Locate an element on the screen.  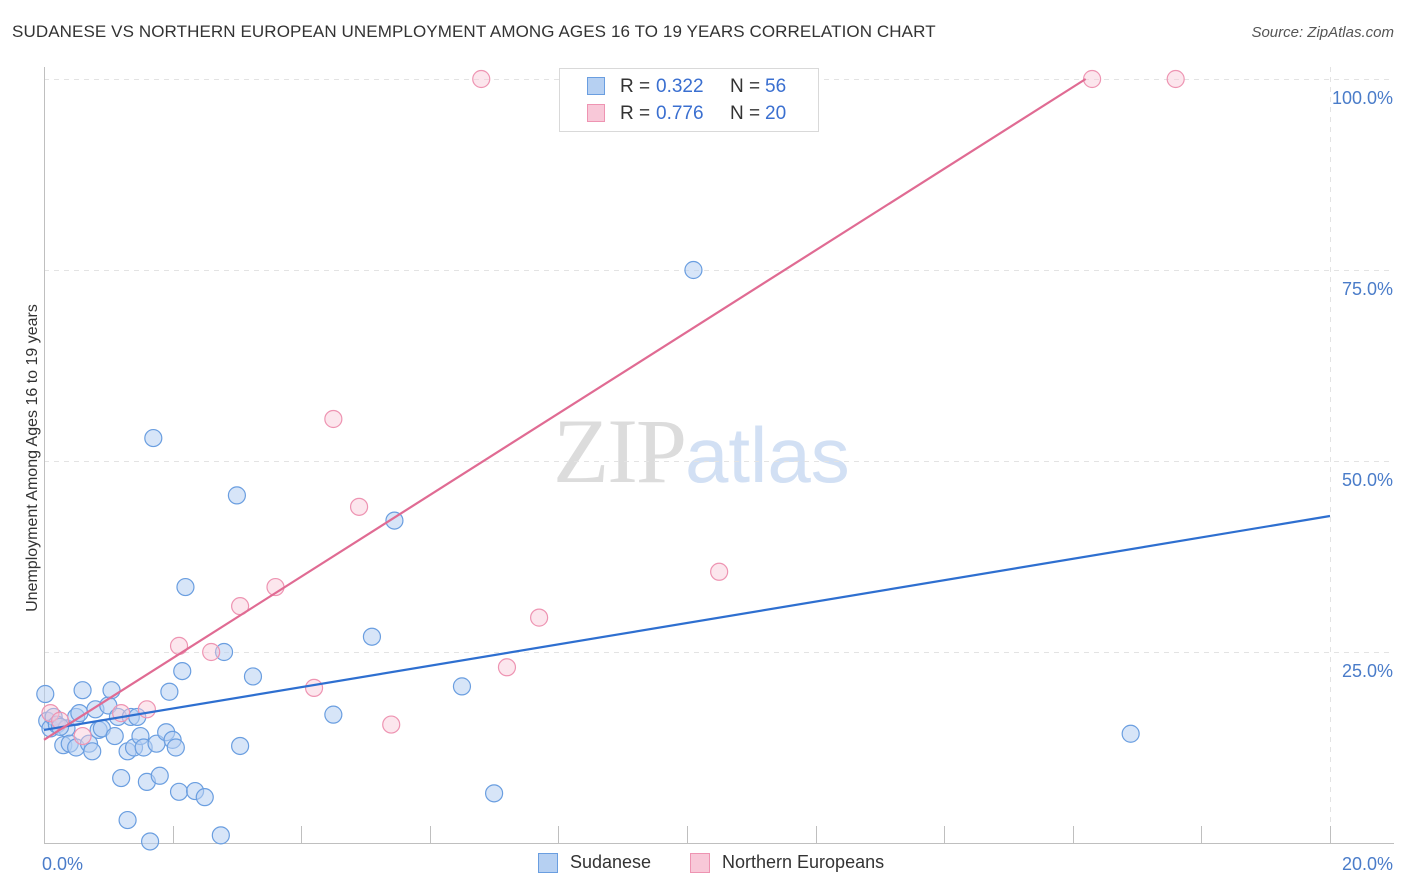
source-label: Source: ZipAtlas.com is located at coordinates (1322, 32).